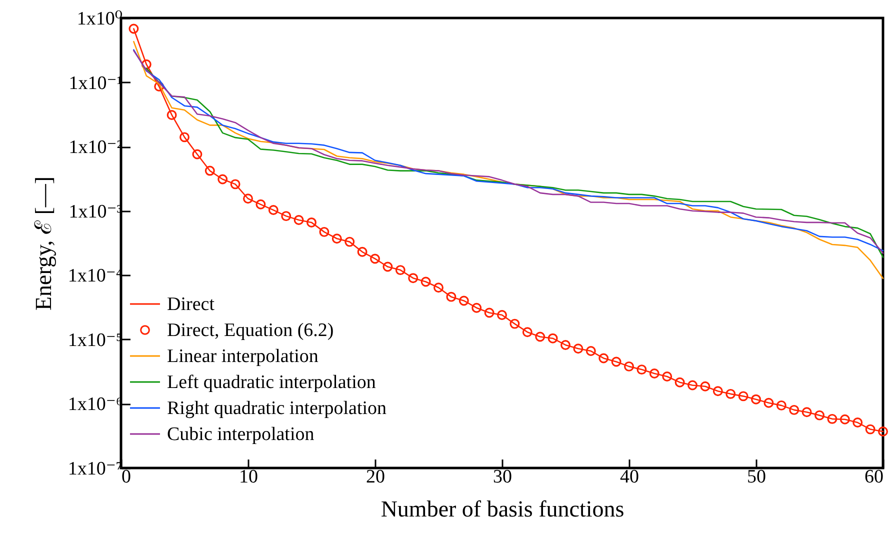 This screenshot has width=896, height=544. I want to click on y-tick-label: 1x10⁰, so click(99, 19).